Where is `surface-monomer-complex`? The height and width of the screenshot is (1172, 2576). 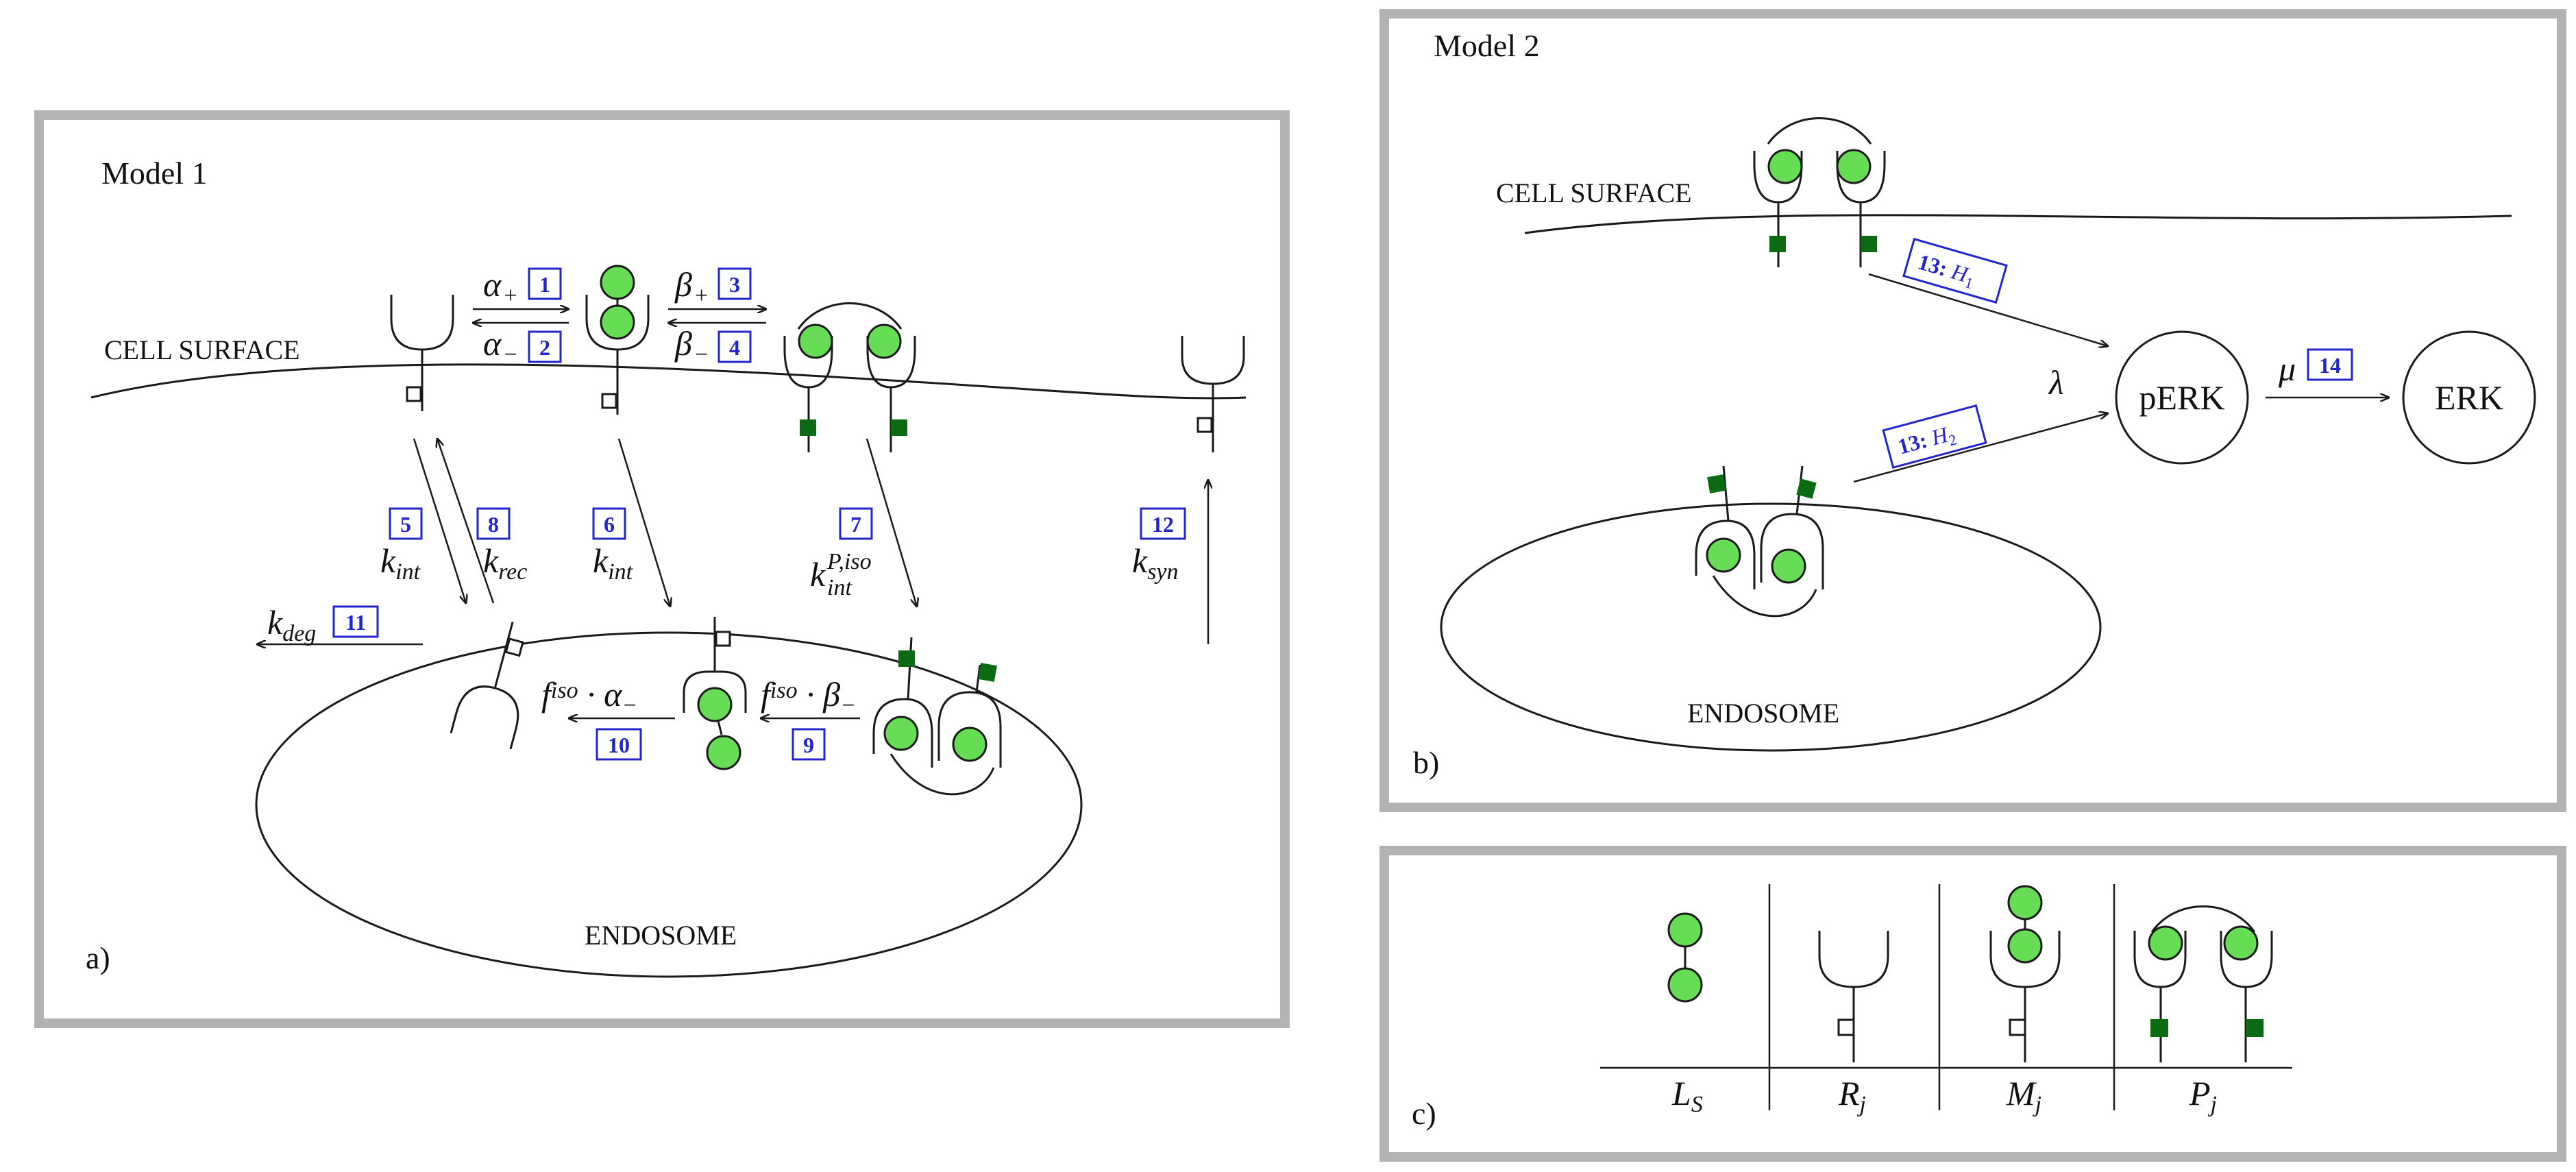
surface-monomer-complex is located at coordinates (618, 340).